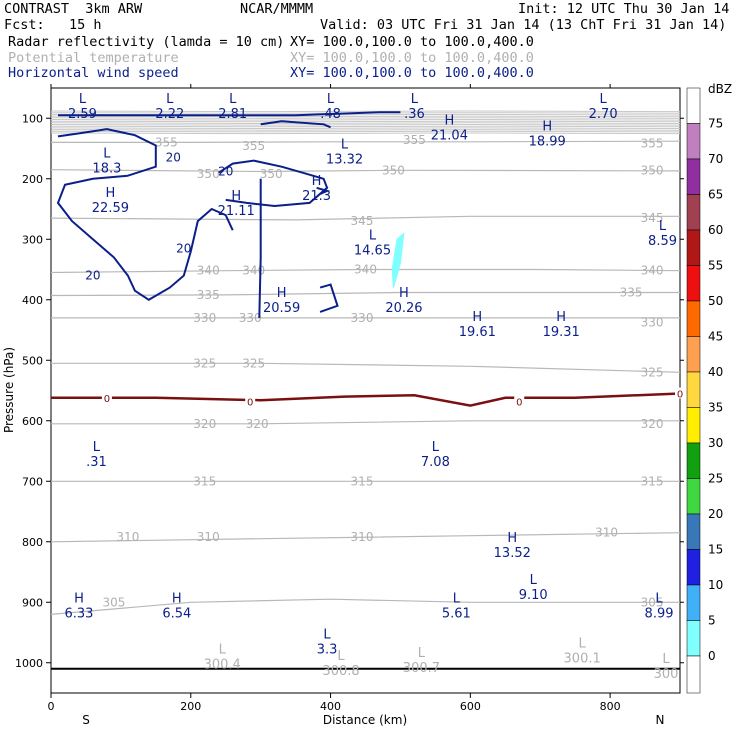 The width and height of the screenshot is (740, 740). Describe the element at coordinates (32, 542) in the screenshot. I see `y-tick-label: 800` at that location.